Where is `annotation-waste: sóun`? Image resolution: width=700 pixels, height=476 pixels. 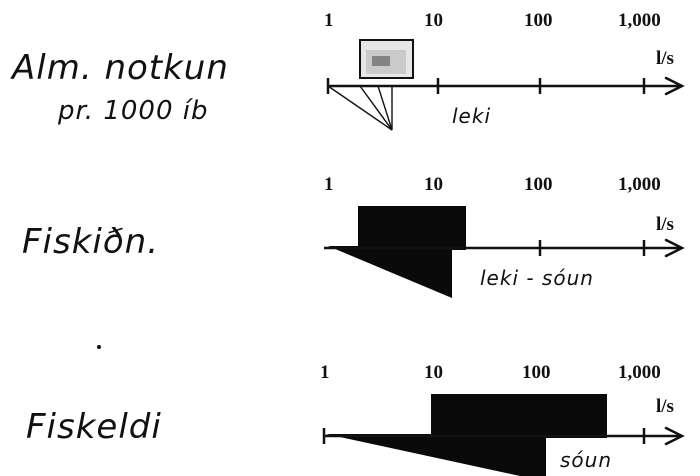
annotation-waste: sóun is located at coordinates (586, 460).